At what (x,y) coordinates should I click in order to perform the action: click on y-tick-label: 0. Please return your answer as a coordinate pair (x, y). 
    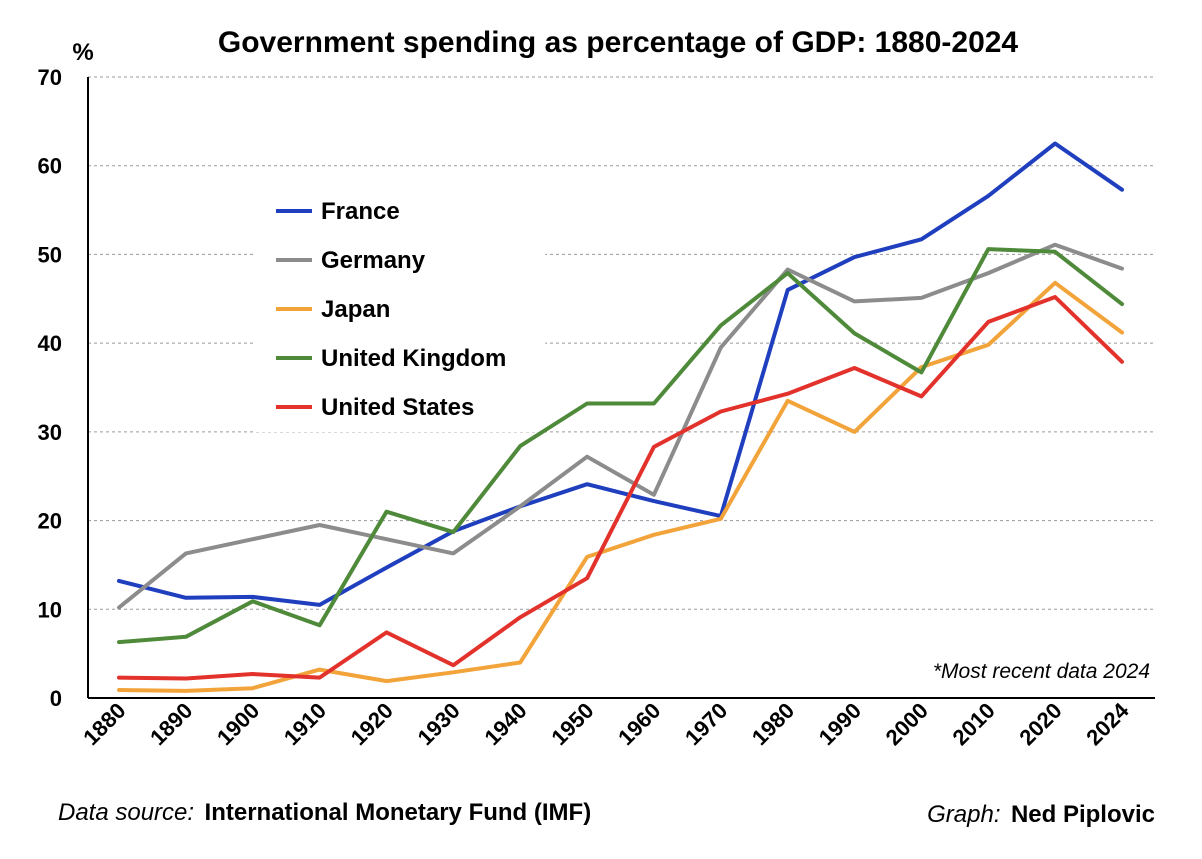
    Looking at the image, I should click on (56, 698).